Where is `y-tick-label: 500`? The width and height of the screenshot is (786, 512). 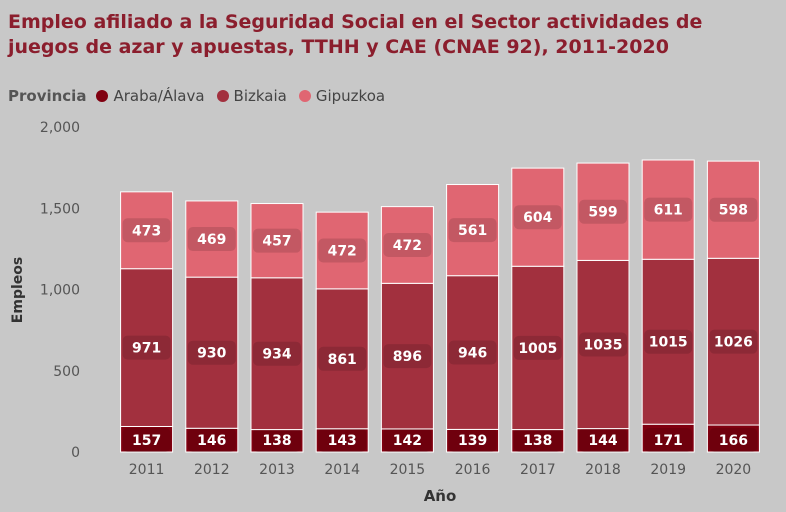 y-tick-label: 500 is located at coordinates (66, 372).